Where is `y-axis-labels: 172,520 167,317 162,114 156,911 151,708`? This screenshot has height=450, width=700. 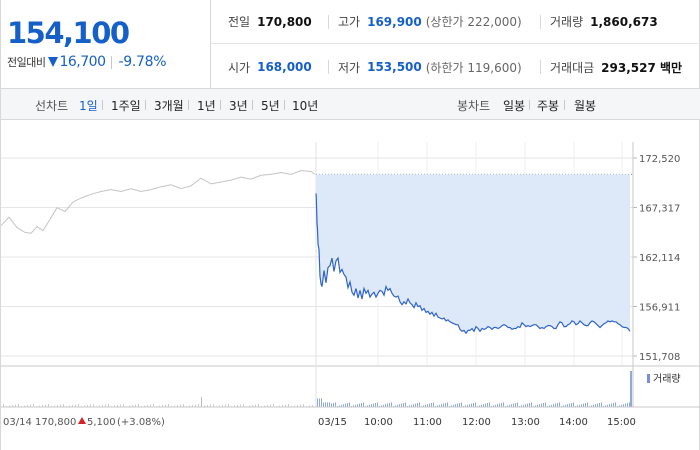
y-axis-labels: 172,520 167,317 162,114 156,911 151,708 is located at coordinates (659, 258).